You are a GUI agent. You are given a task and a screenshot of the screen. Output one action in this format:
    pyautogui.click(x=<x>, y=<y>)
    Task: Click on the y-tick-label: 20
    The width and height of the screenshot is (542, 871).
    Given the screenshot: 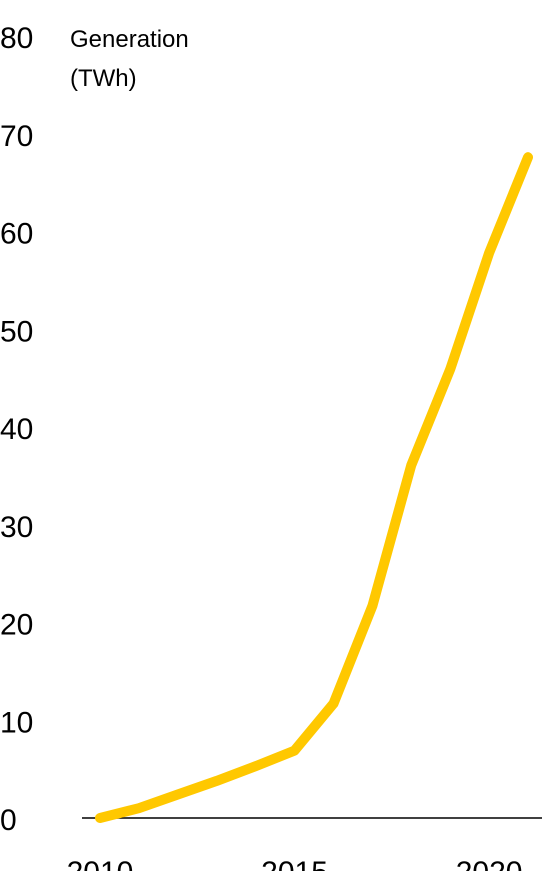 What is the action you would take?
    pyautogui.click(x=16, y=625)
    